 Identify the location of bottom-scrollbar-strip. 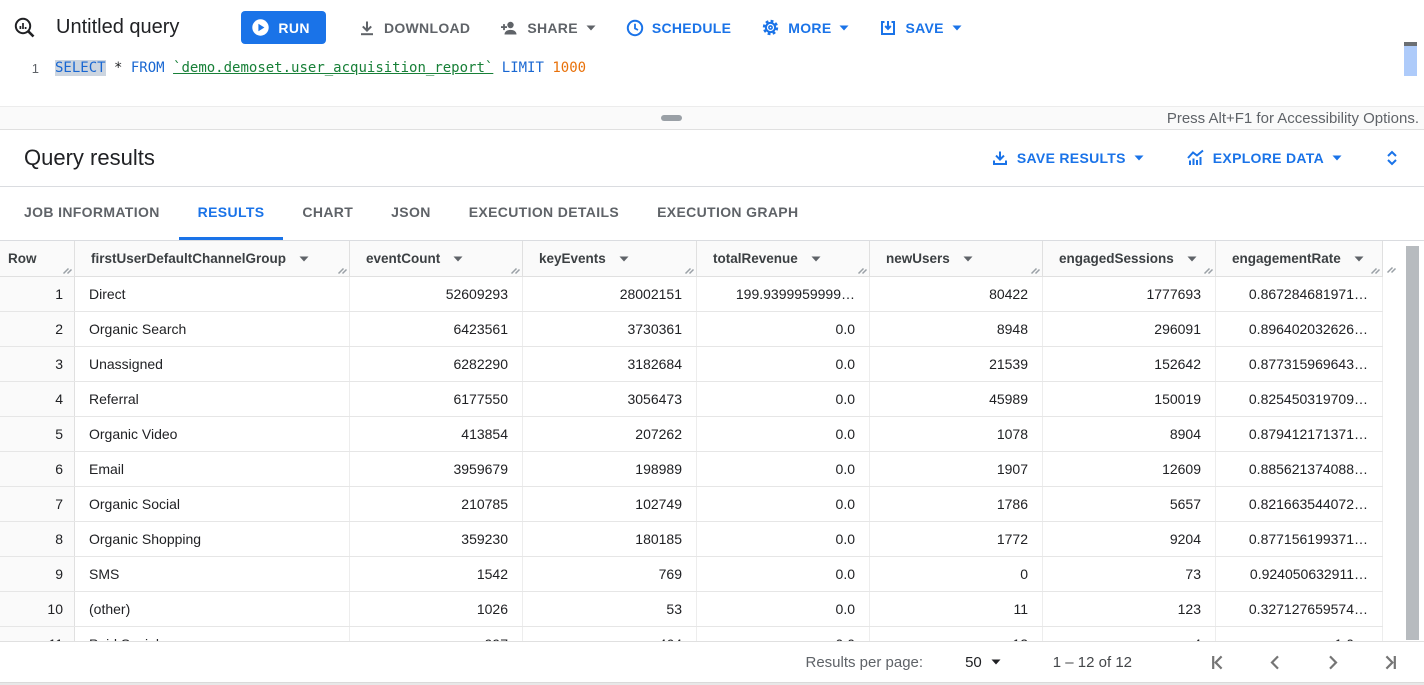
(712, 683).